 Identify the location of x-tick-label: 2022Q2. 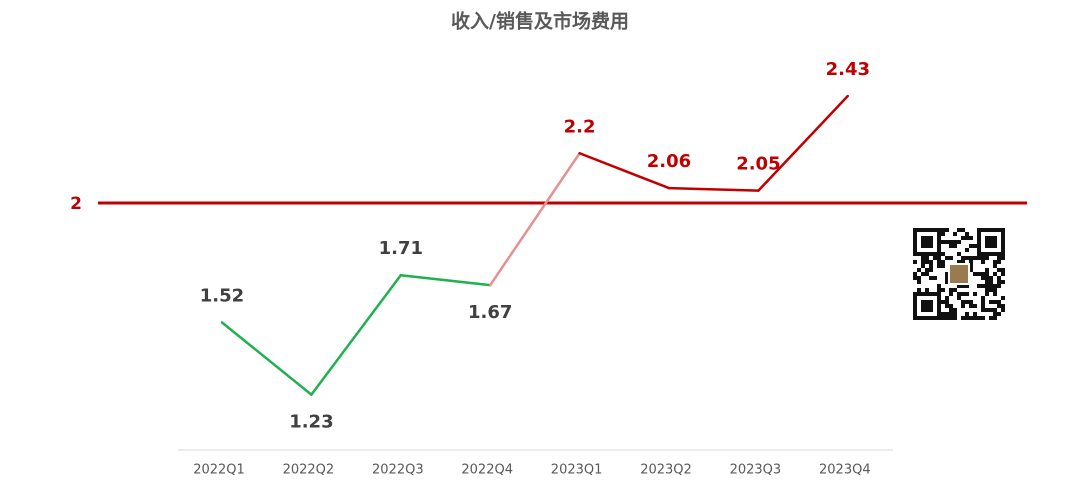
(309, 470).